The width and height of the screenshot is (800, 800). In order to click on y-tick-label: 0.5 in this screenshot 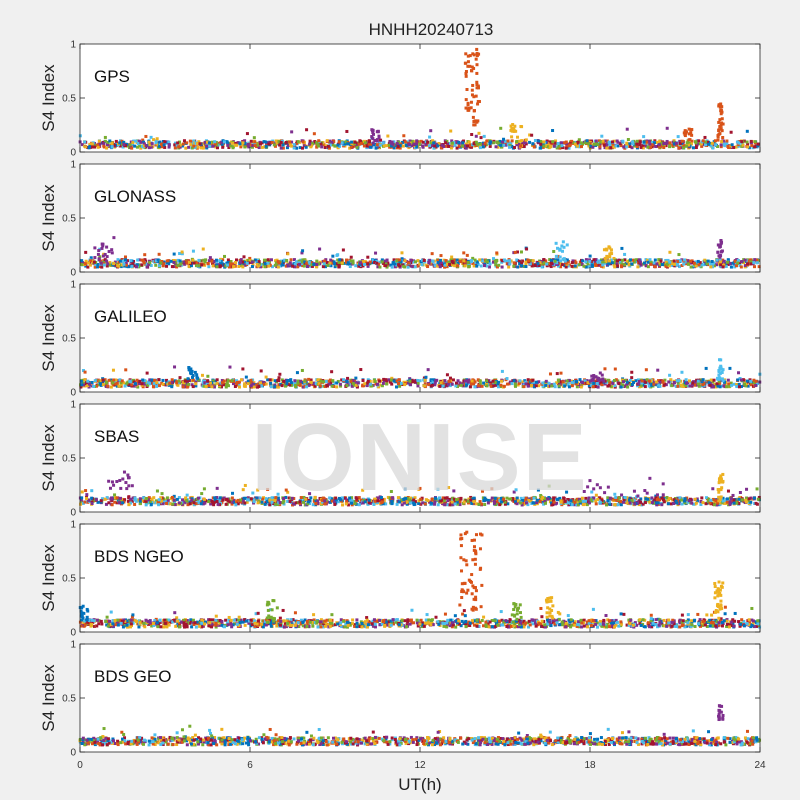, I will do `click(69, 99)`.